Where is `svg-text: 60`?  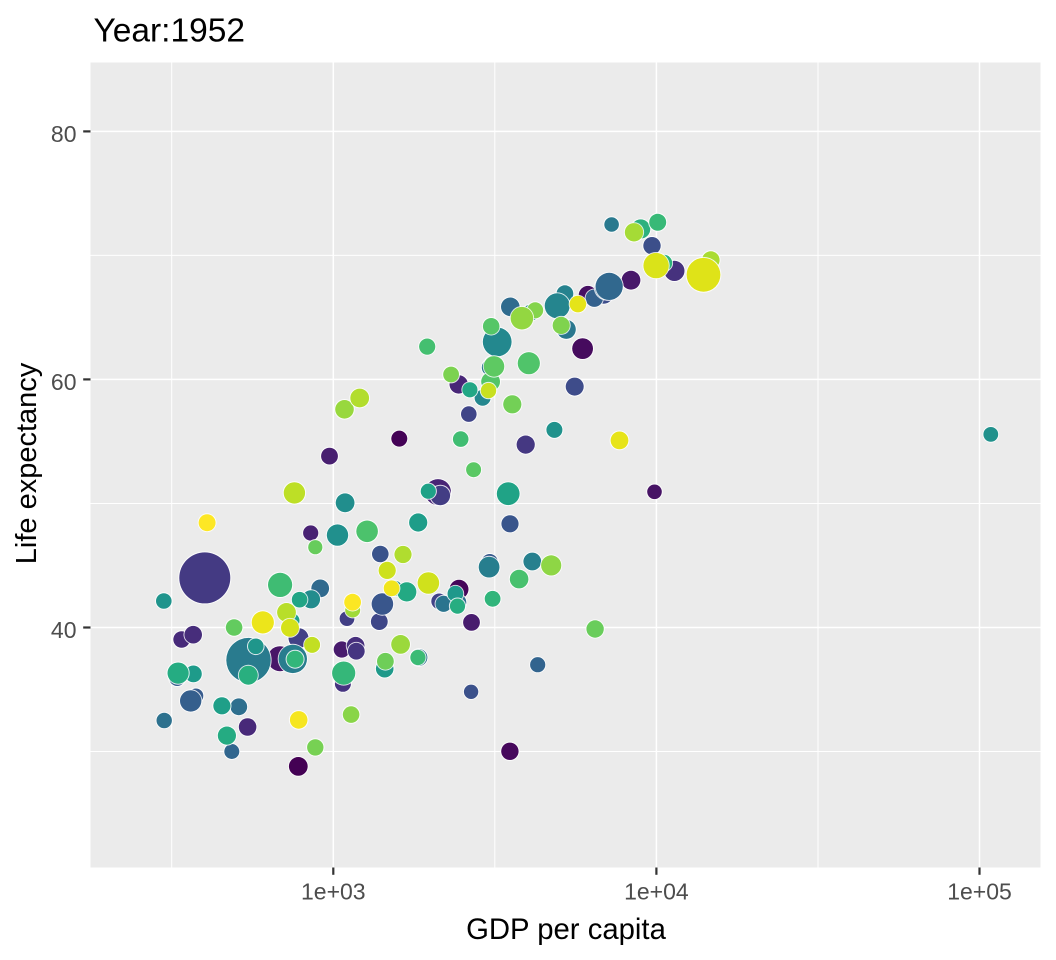 svg-text: 60 is located at coordinates (64, 382).